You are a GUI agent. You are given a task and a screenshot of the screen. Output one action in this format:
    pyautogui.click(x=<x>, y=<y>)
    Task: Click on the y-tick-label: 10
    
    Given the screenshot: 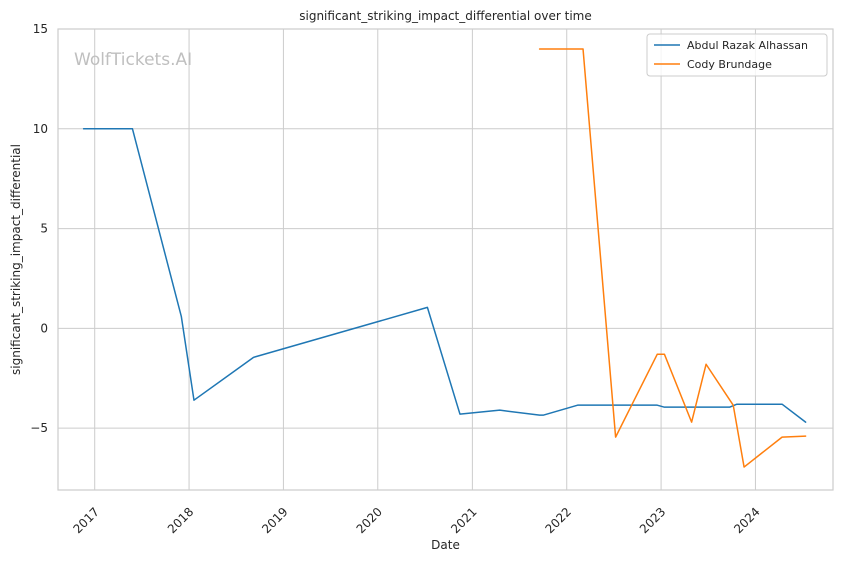 What is the action you would take?
    pyautogui.click(x=40, y=129)
    